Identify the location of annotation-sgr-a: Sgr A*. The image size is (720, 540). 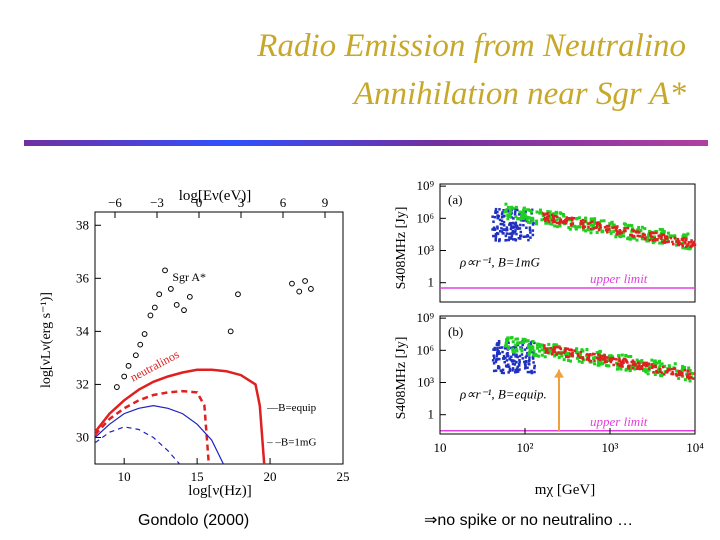
(189, 277).